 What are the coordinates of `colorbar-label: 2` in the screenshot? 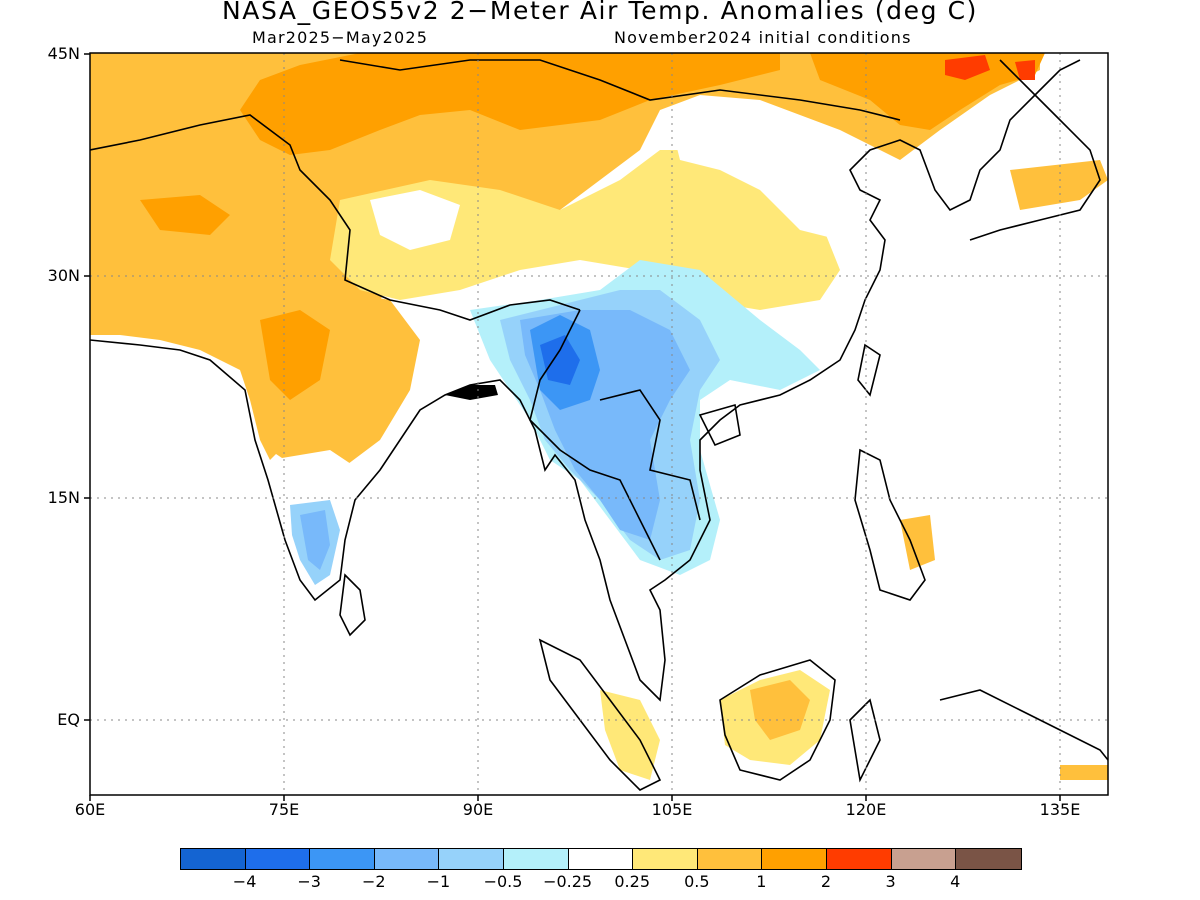 It's located at (826, 881).